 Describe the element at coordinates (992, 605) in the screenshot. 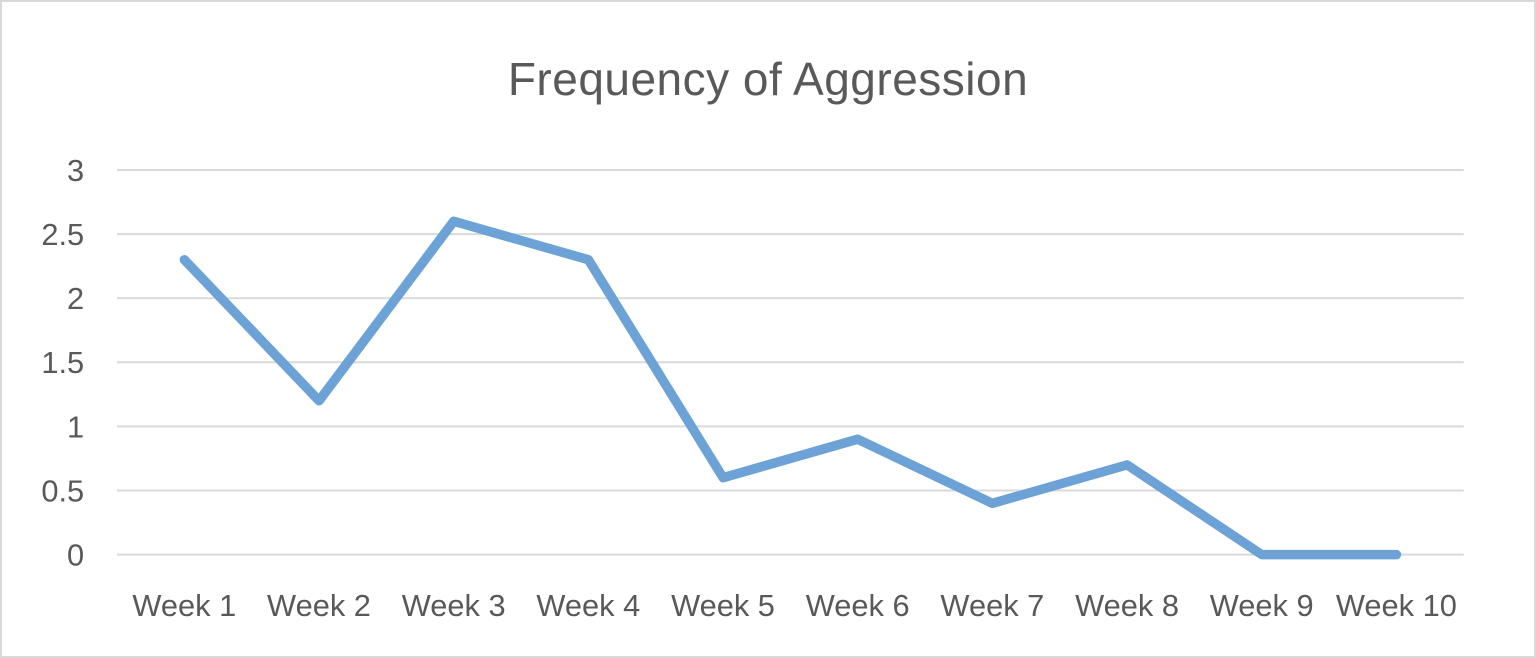

I see `x-tick-label: Week 7` at that location.